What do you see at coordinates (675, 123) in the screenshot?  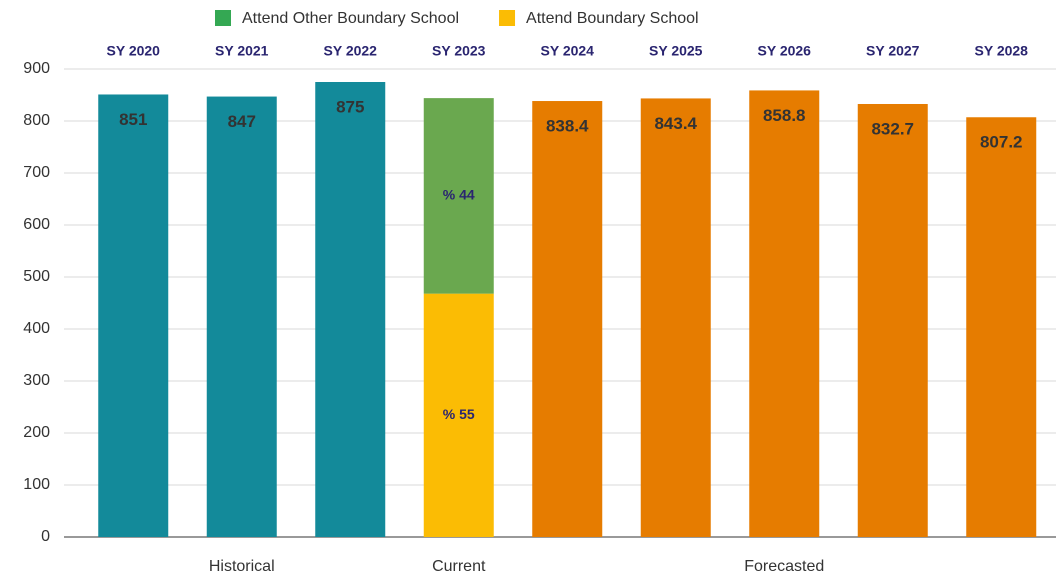 I see `data-label: 843.4` at bounding box center [675, 123].